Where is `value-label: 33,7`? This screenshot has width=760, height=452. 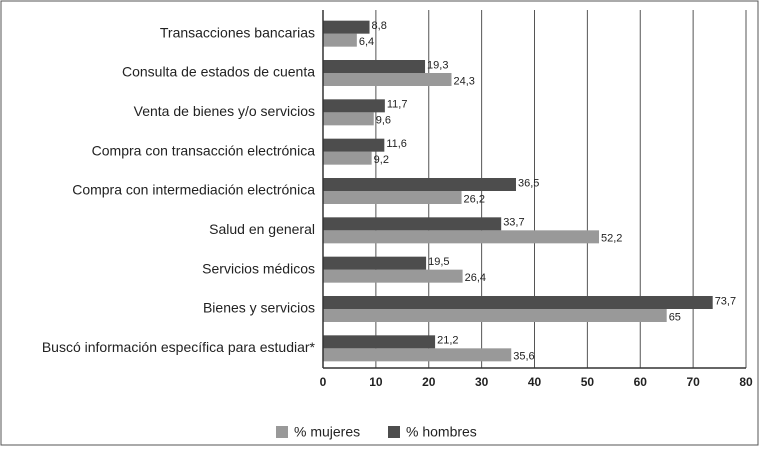
value-label: 33,7 is located at coordinates (513, 223).